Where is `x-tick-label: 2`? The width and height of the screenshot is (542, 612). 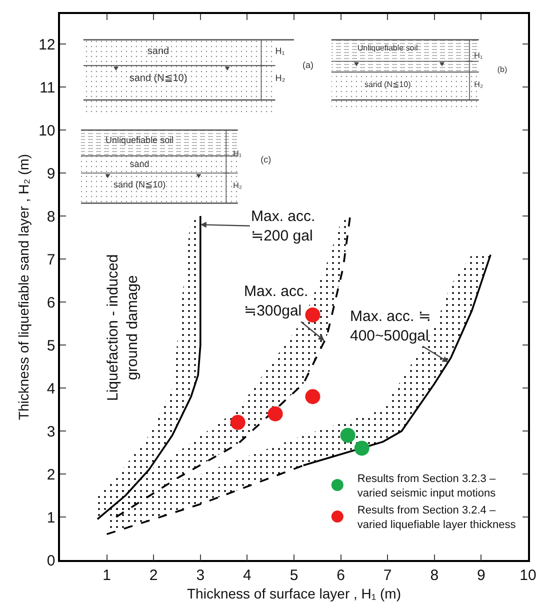
x-tick-label: 2 is located at coordinates (153, 575).